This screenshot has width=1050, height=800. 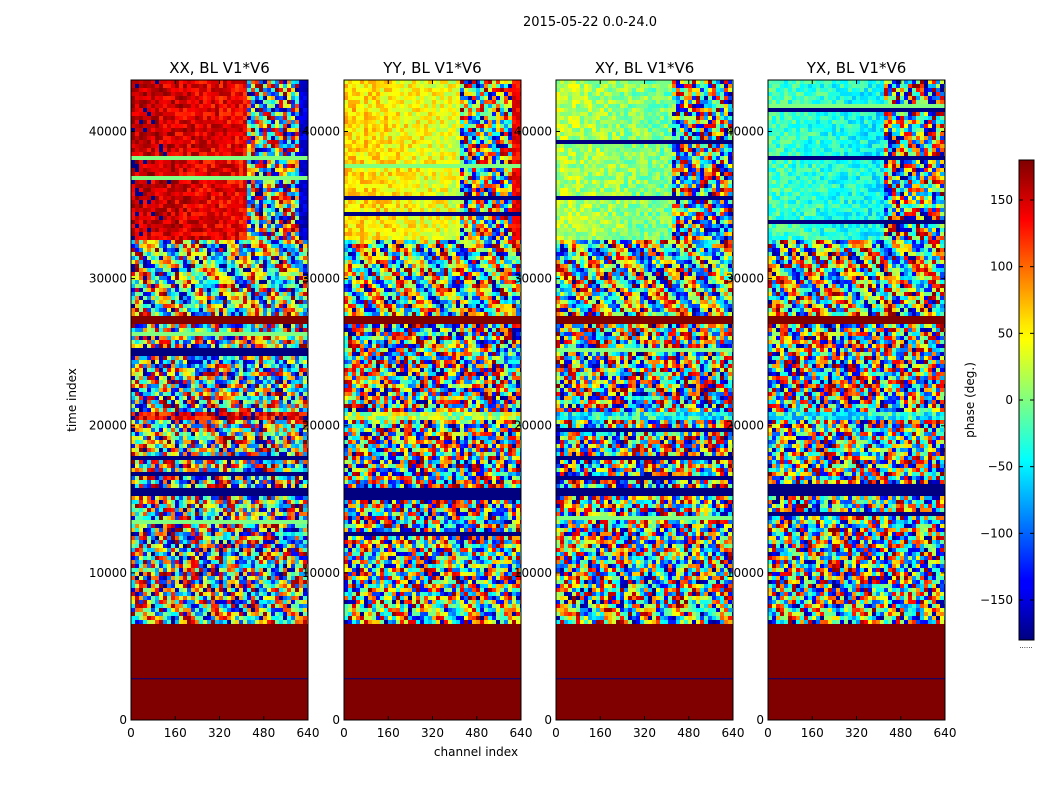 I want to click on heatmap-image-xy, so click(x=644, y=400).